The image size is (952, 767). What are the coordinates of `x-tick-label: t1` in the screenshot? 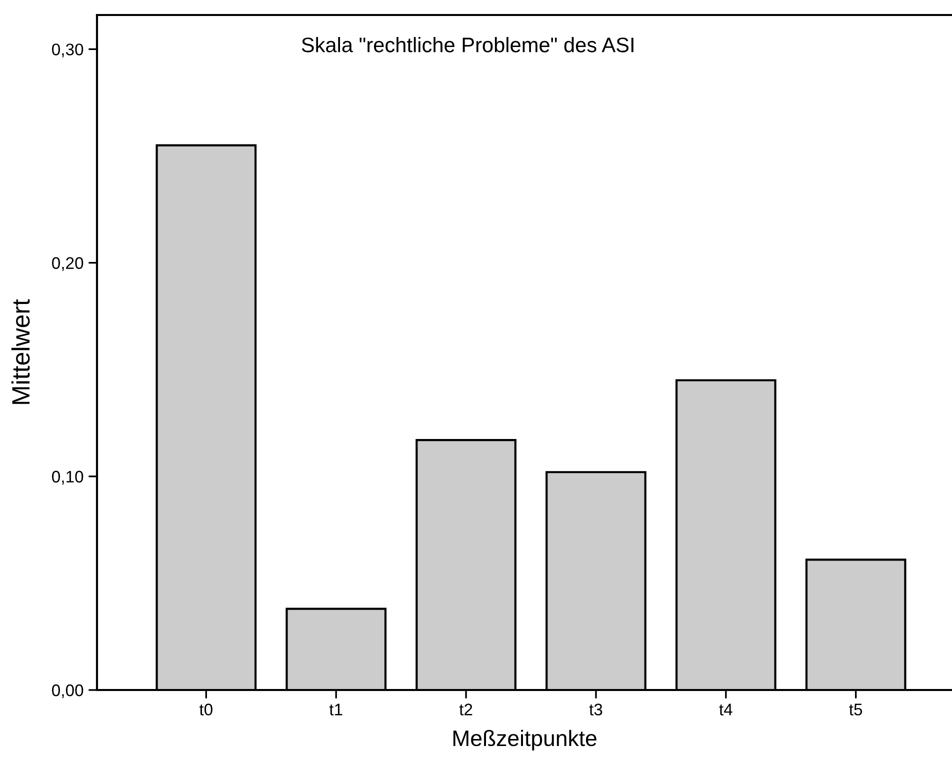 It's located at (335, 710).